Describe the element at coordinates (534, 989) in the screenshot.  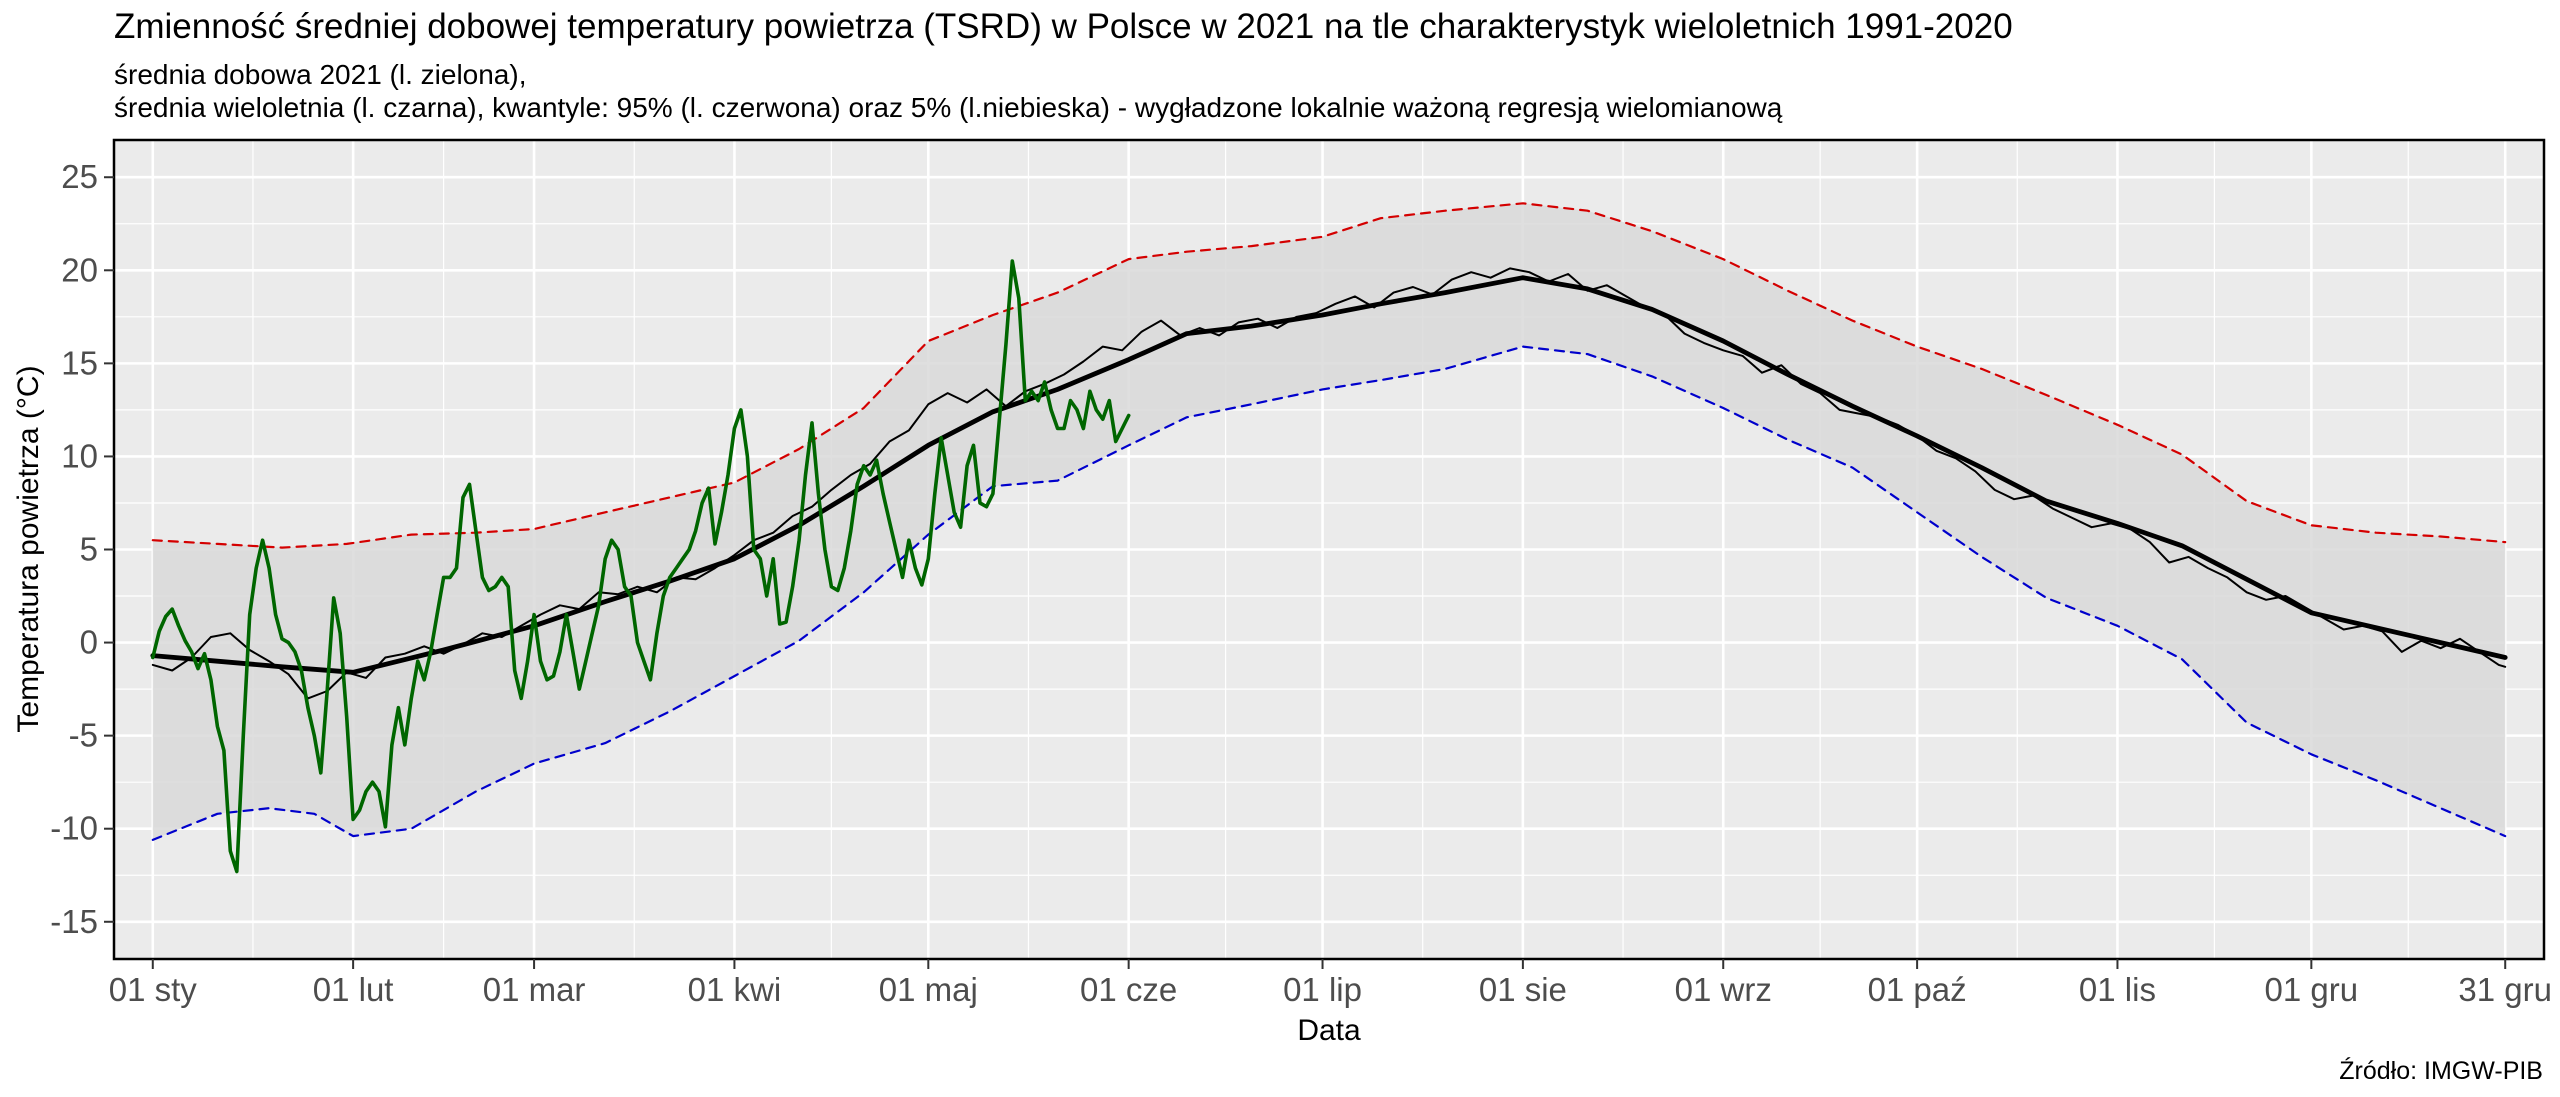
I see `x-tick-label: 01 mar` at that location.